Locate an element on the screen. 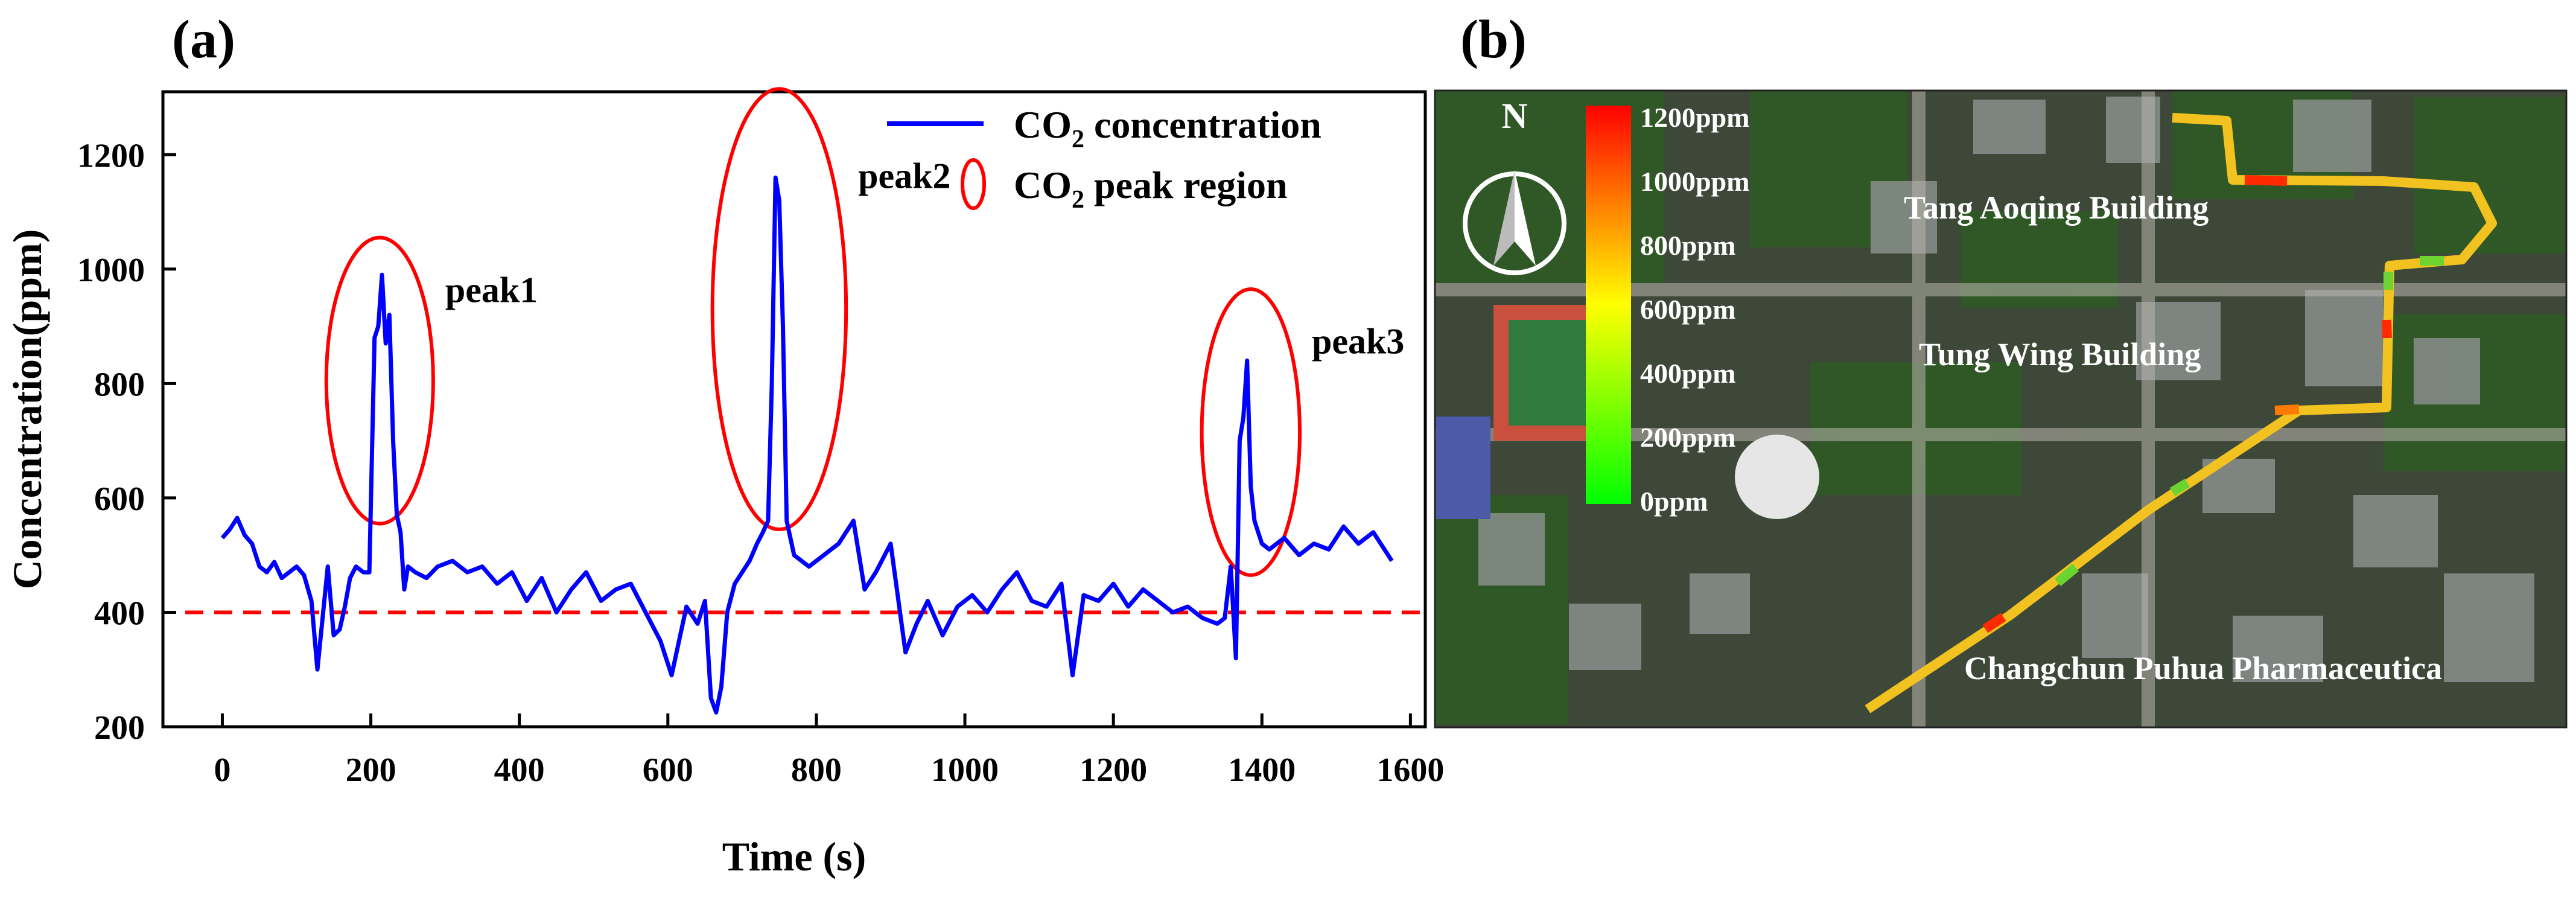 This screenshot has height=903, width=2576. y-tick-label: 1000 is located at coordinates (111, 270).